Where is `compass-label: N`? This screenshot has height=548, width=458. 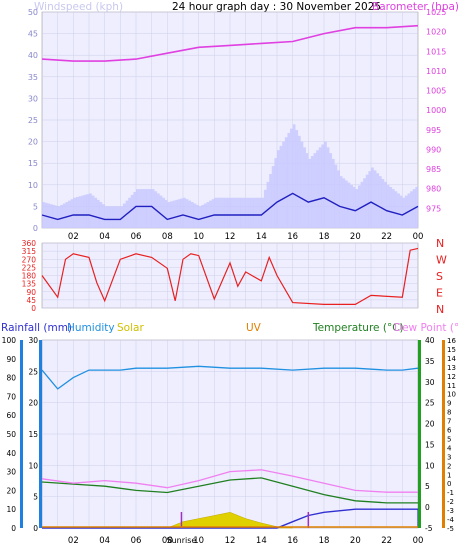
compass-label: N is located at coordinates (440, 243).